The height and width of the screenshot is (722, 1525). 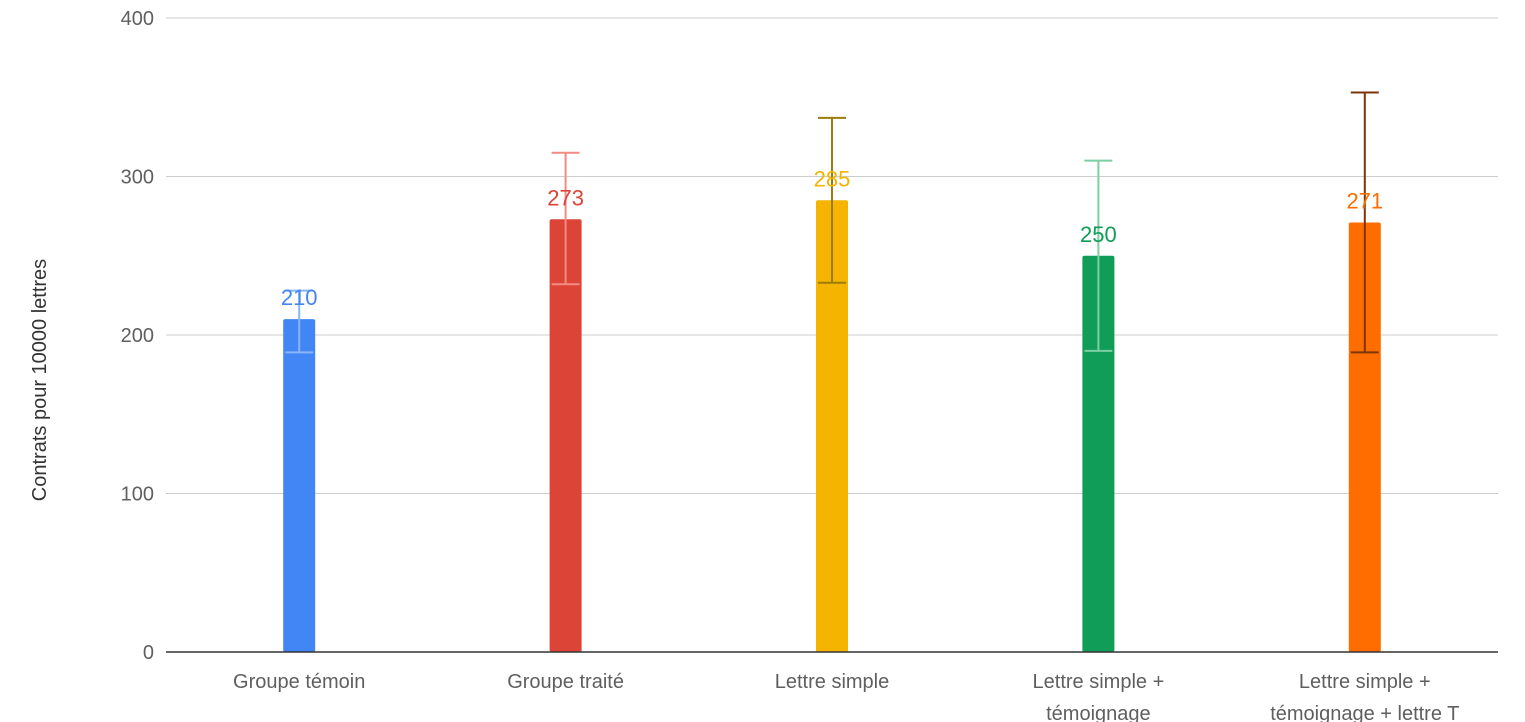 I want to click on data-label: 250, so click(x=1098, y=234).